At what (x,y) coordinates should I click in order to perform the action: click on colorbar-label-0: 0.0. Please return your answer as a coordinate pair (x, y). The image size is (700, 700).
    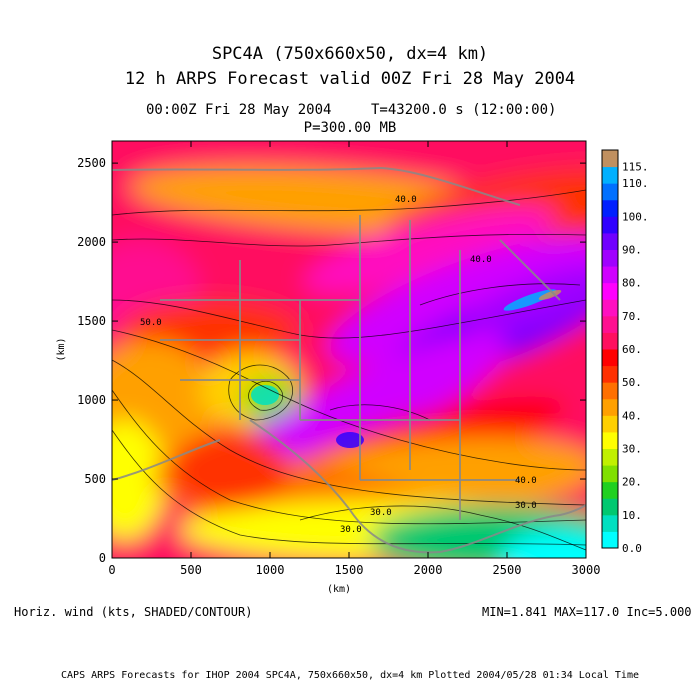
    Looking at the image, I should click on (632, 548).